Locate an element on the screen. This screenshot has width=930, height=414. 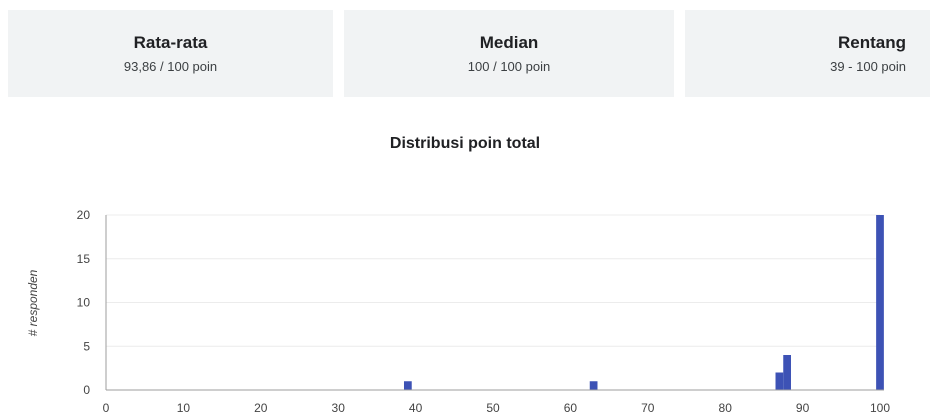
stat-card-range: Rentang 39 - 100 poin is located at coordinates (807, 53).